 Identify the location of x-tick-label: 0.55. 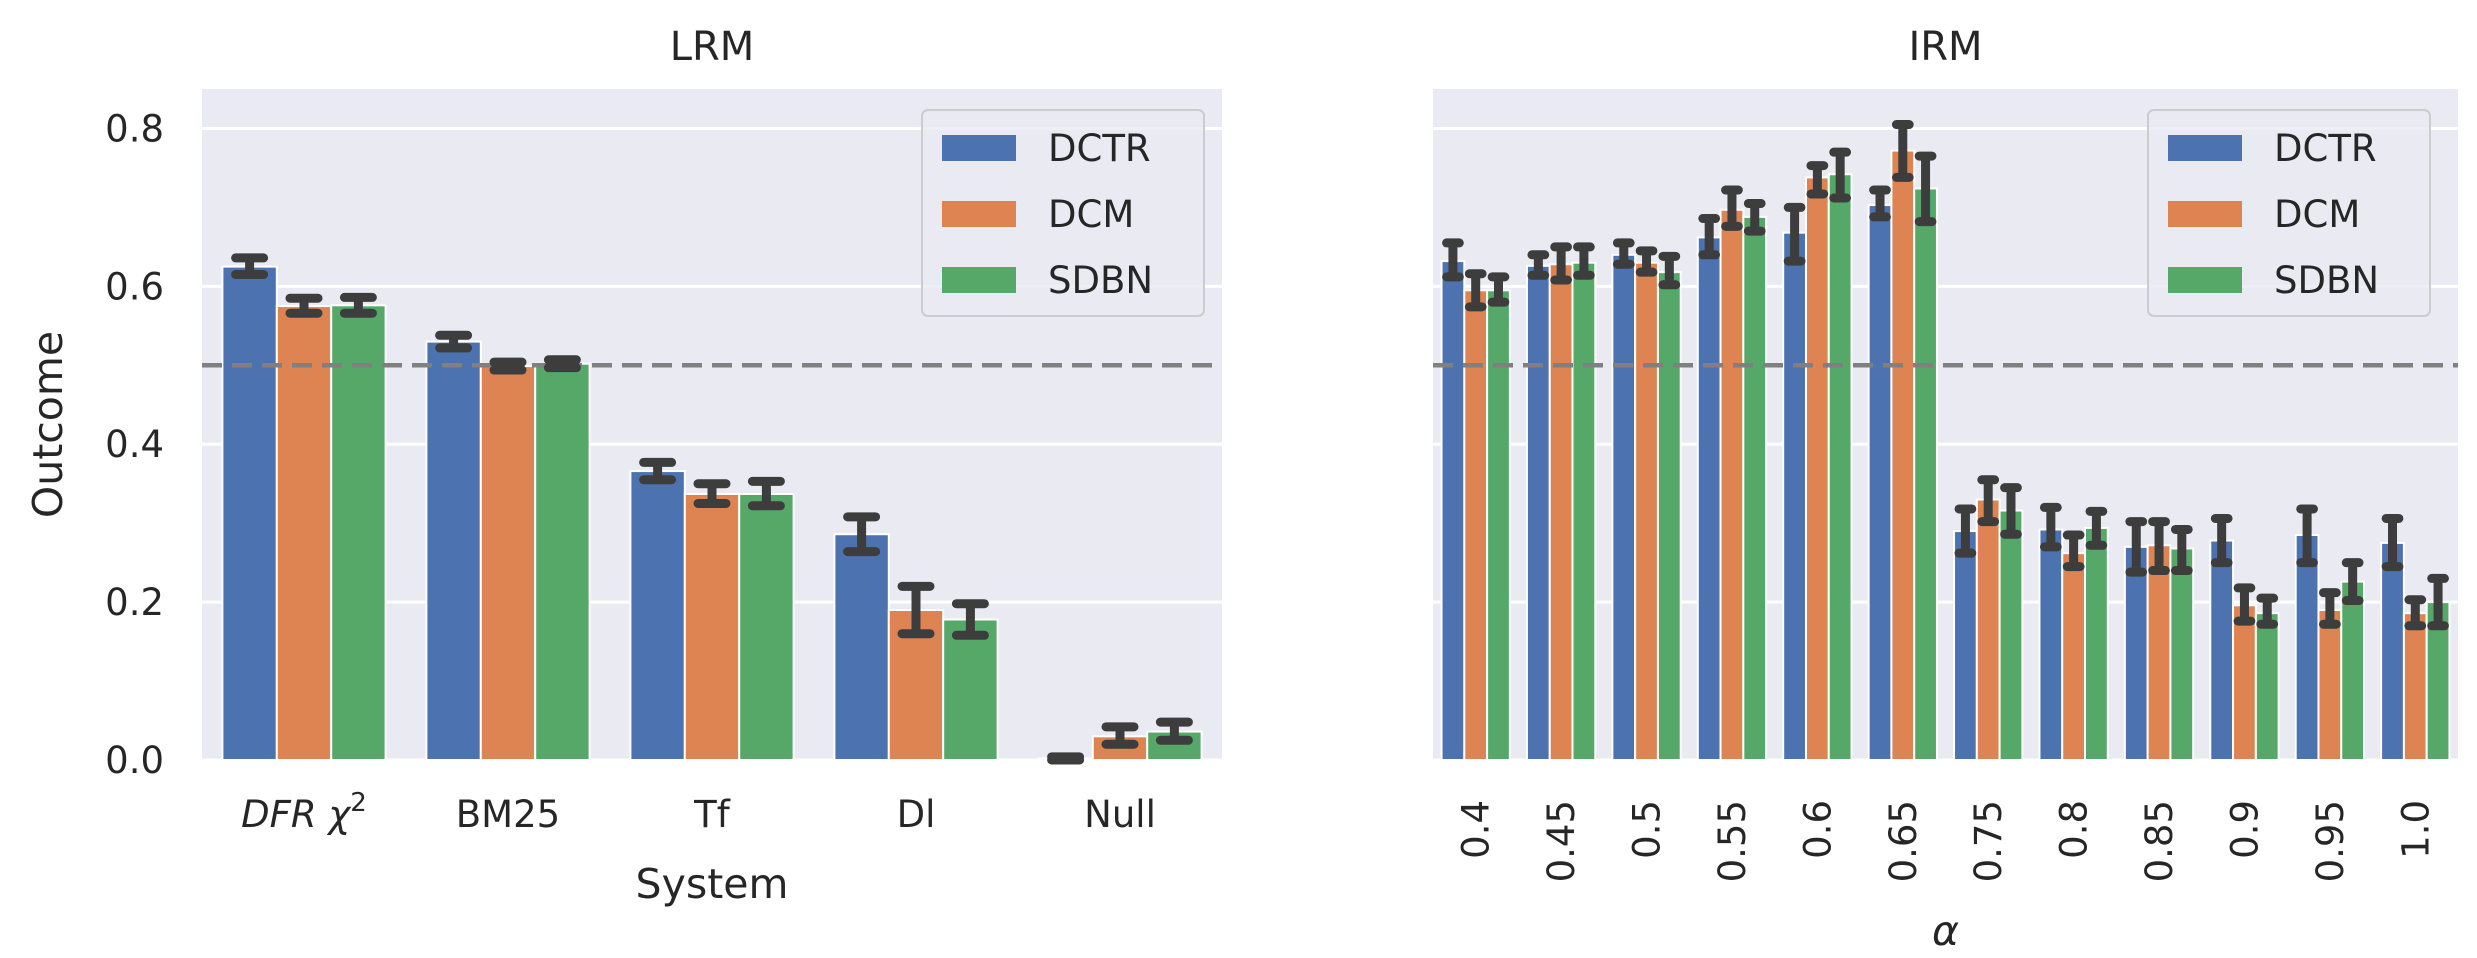
(1732, 841).